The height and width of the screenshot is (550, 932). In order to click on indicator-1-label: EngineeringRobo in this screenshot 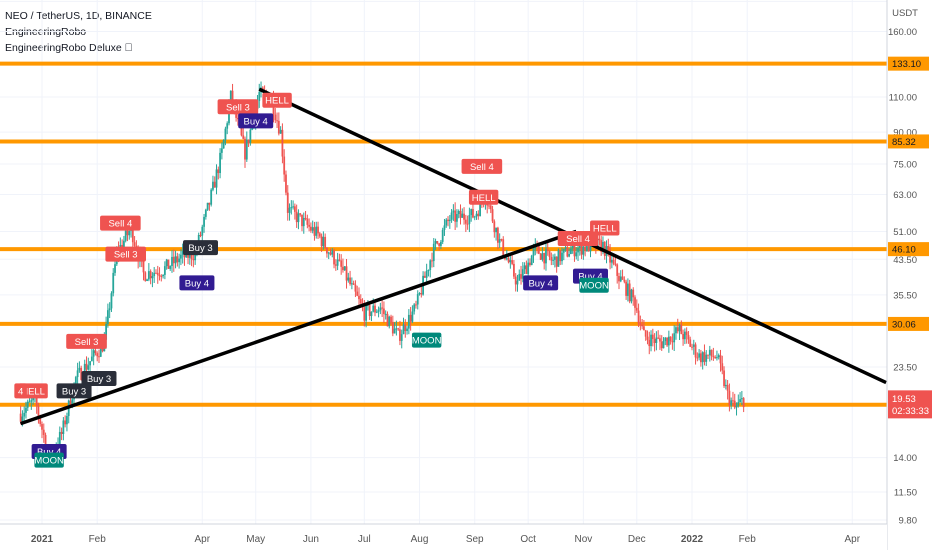, I will do `click(46, 32)`.